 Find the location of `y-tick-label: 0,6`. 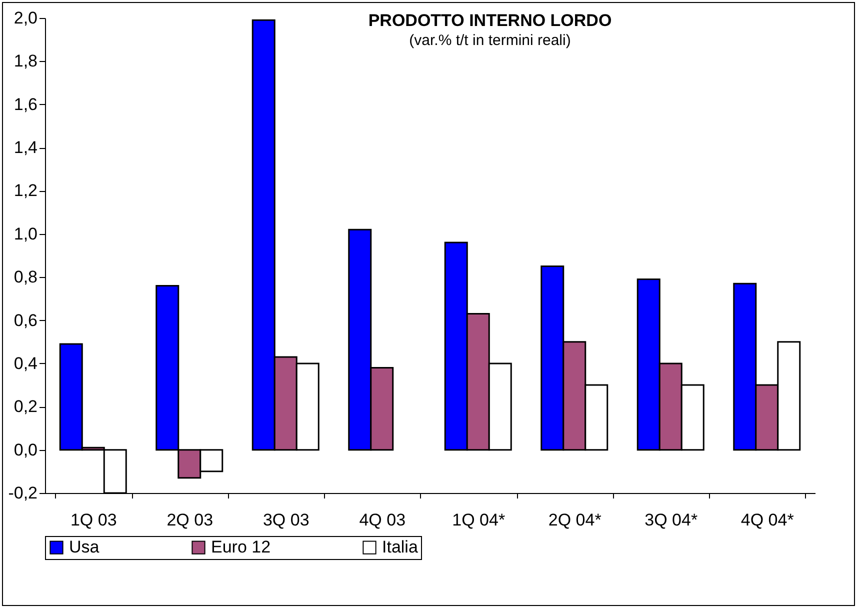

y-tick-label: 0,6 is located at coordinates (26, 320).